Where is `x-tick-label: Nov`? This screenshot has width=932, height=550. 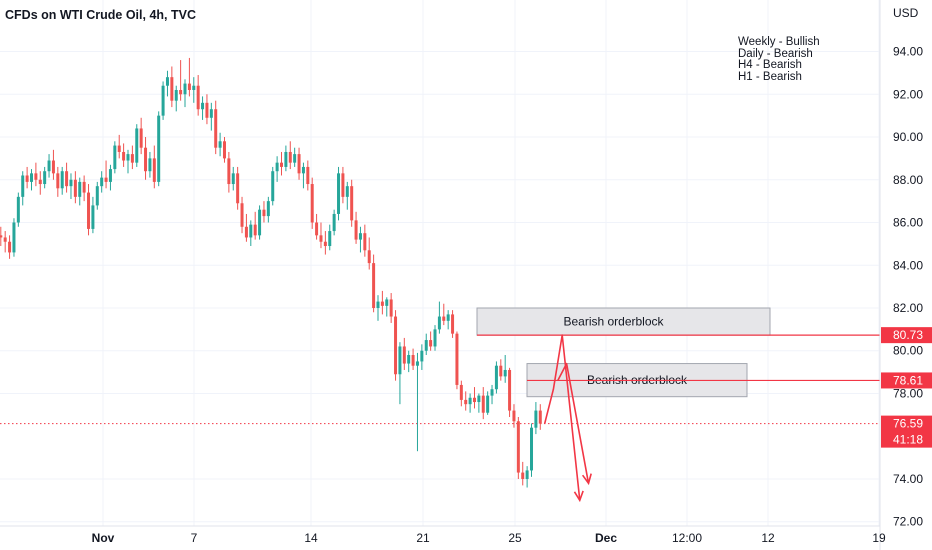 x-tick-label: Nov is located at coordinates (103, 538).